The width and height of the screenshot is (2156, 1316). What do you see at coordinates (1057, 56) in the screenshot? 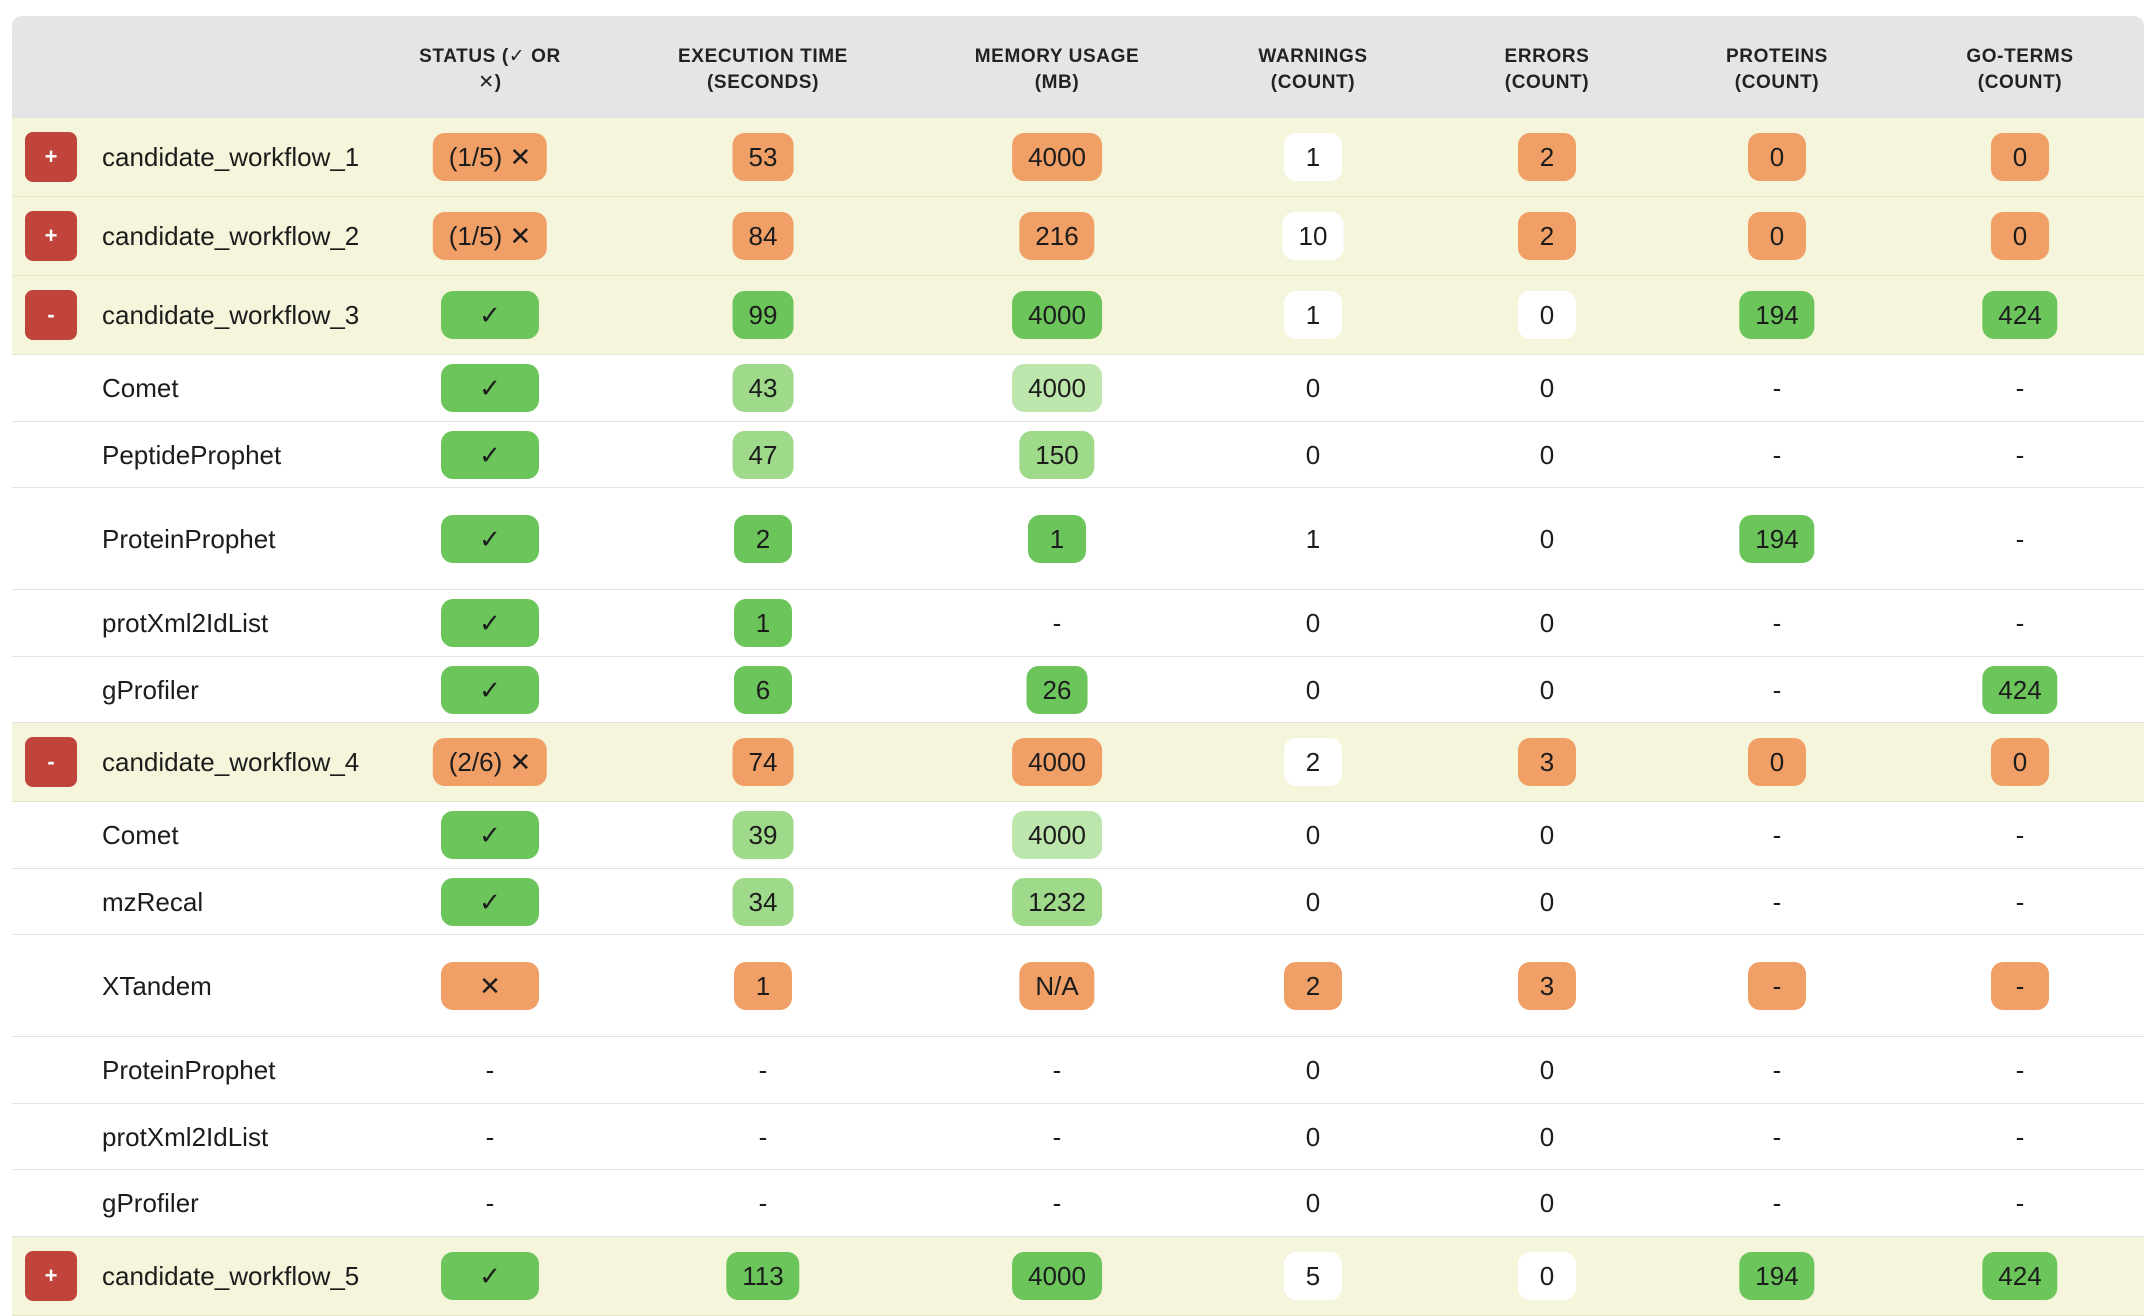
I see `column-header-line1: MEMORY USAGE` at bounding box center [1057, 56].